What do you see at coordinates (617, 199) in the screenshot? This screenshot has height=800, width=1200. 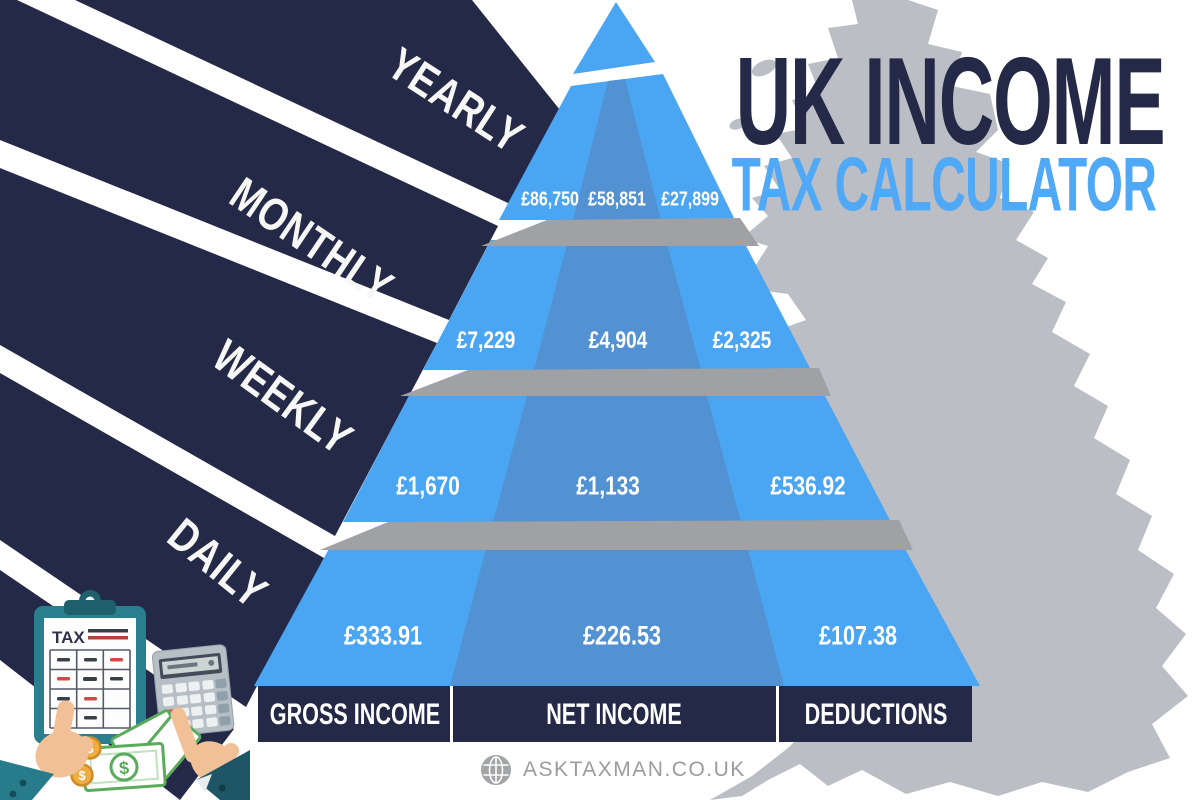 I see `value-yearly-net: £58,851` at bounding box center [617, 199].